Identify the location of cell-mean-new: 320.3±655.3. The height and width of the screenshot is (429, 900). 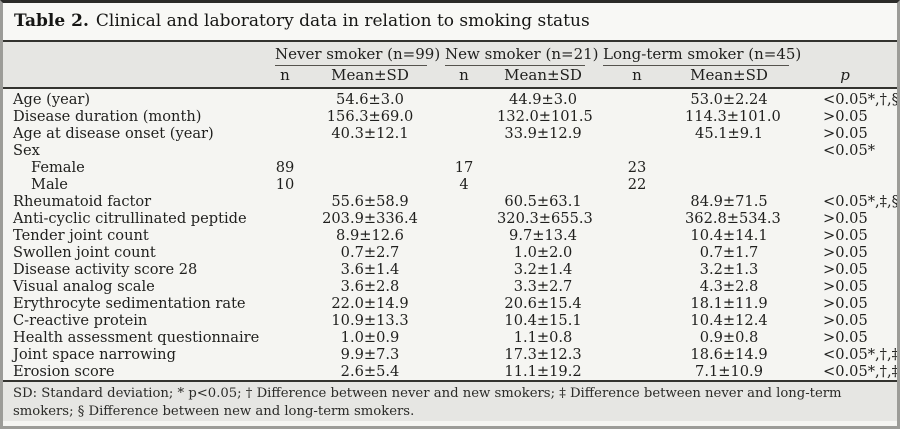
(545, 218).